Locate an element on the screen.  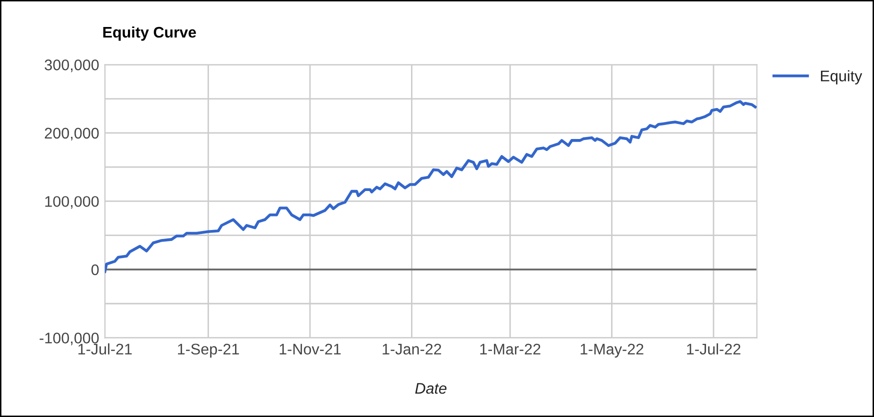
x-axis-title: Date is located at coordinates (430, 388).